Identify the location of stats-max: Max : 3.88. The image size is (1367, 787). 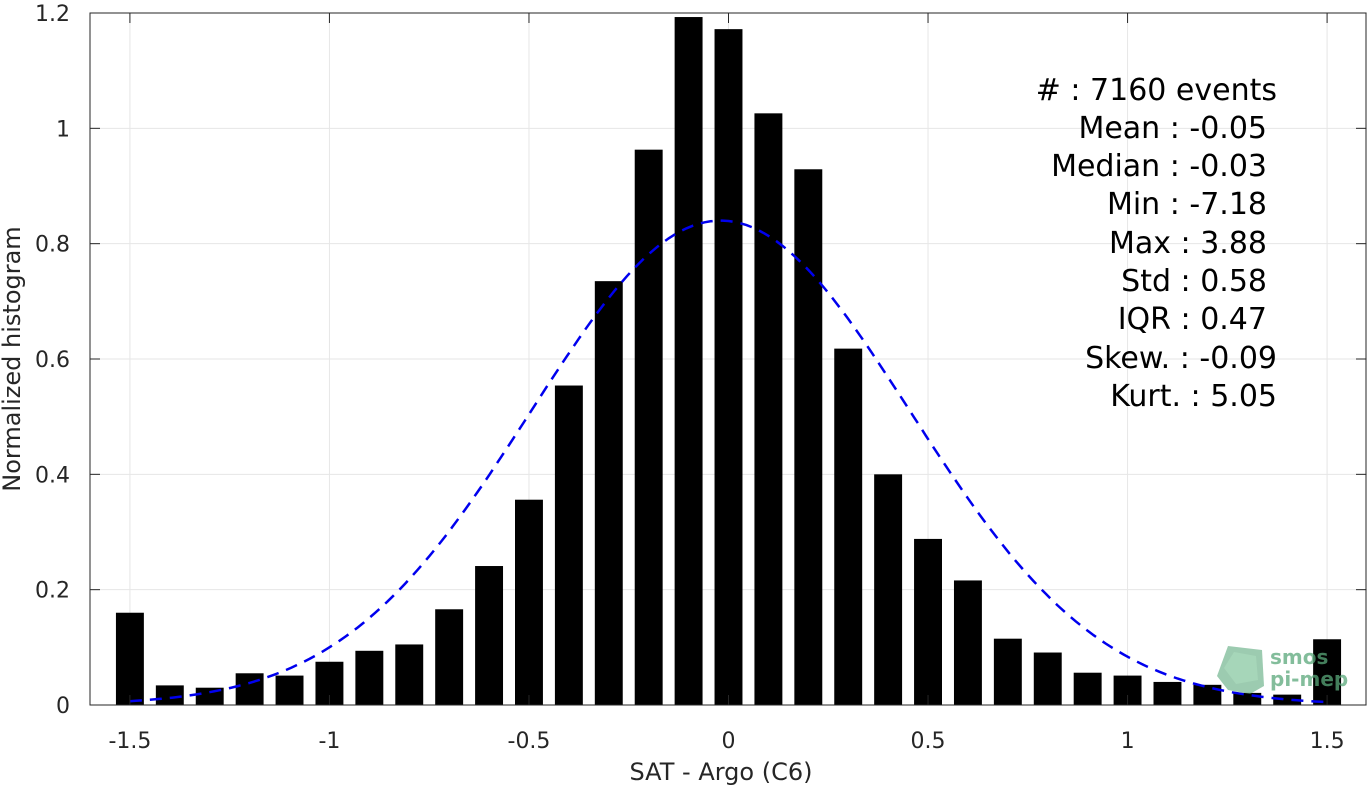
(1188, 243).